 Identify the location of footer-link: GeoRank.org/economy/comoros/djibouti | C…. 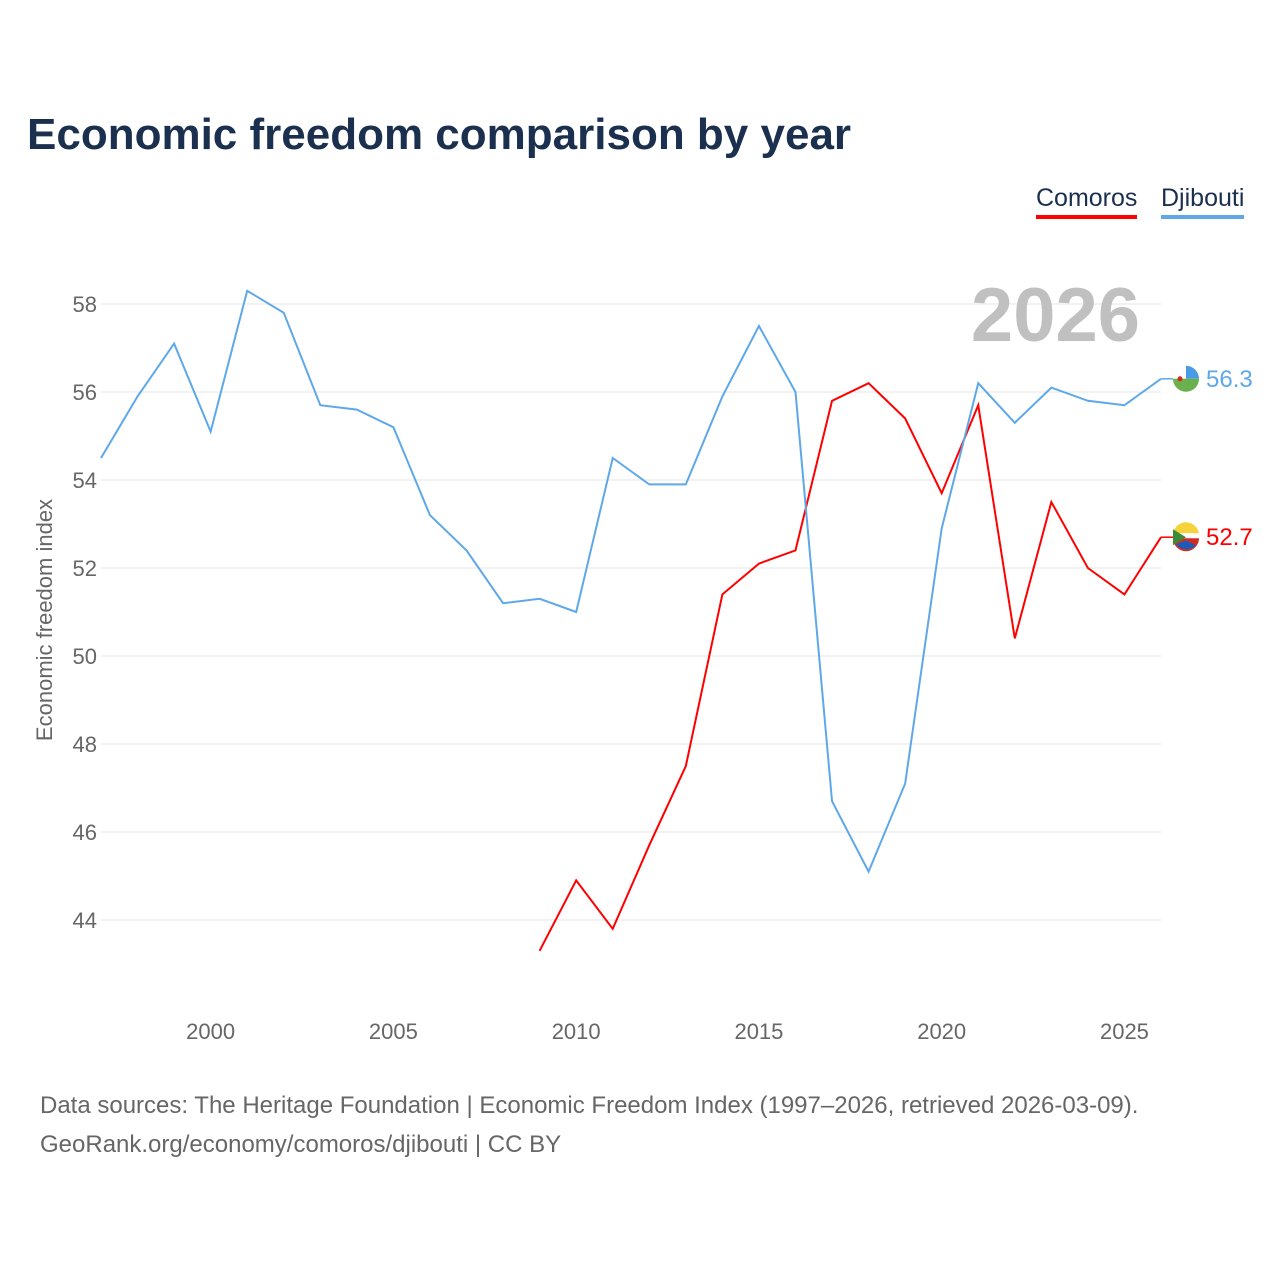
(301, 1144).